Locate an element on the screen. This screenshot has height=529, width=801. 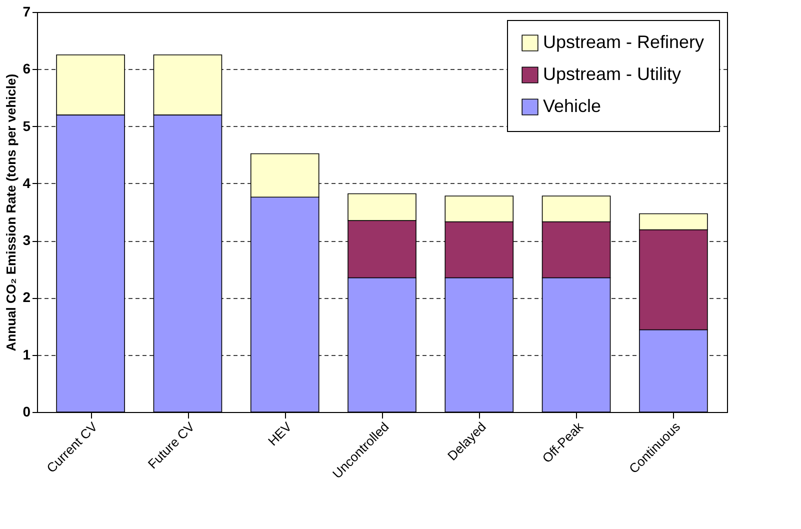
legend-label: Vehicle is located at coordinates (572, 106).